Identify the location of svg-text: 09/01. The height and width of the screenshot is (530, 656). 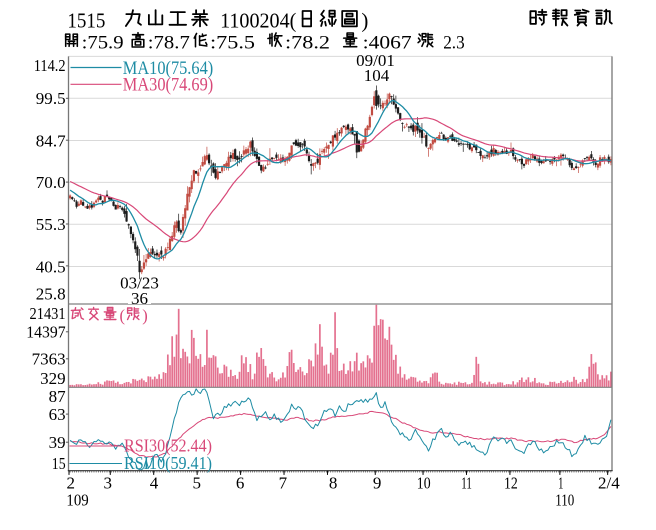
(375, 60).